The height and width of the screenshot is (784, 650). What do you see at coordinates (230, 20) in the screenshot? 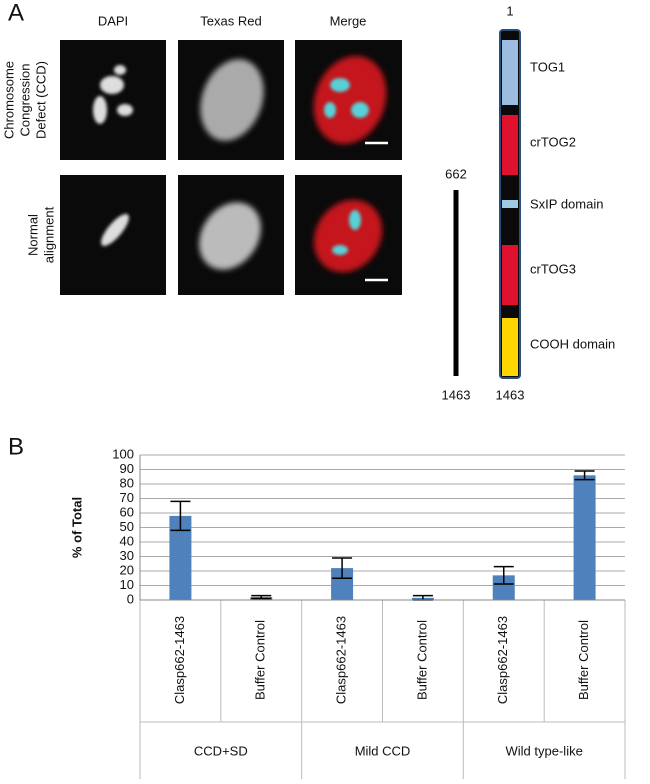
I see `column-header: Texas Red` at bounding box center [230, 20].